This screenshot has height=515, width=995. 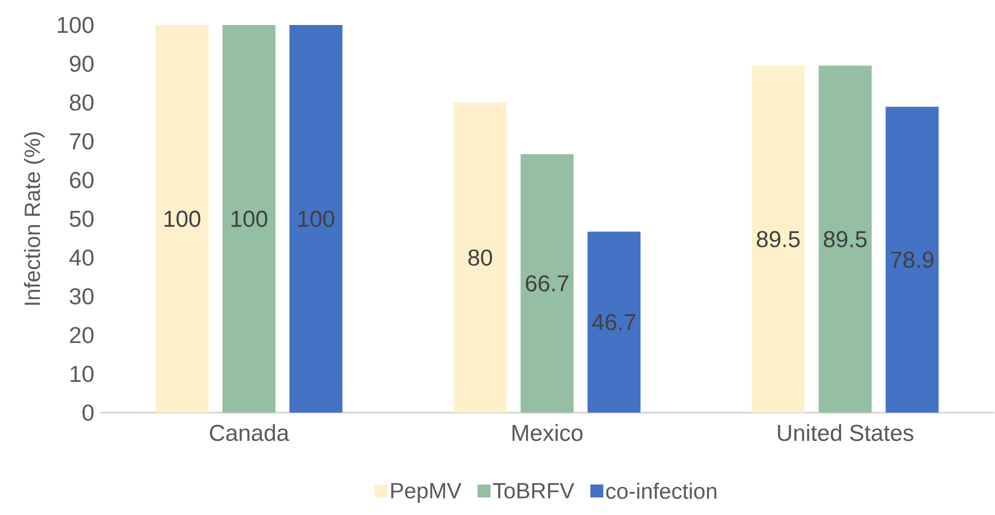 I want to click on y-tick-label: 10, so click(x=82, y=374).